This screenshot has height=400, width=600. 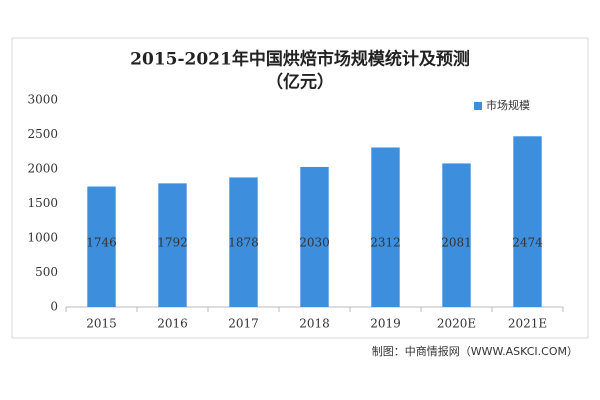 I want to click on source: 制图：中商情报网（WWW.ASKCI.COM）, so click(x=475, y=351).